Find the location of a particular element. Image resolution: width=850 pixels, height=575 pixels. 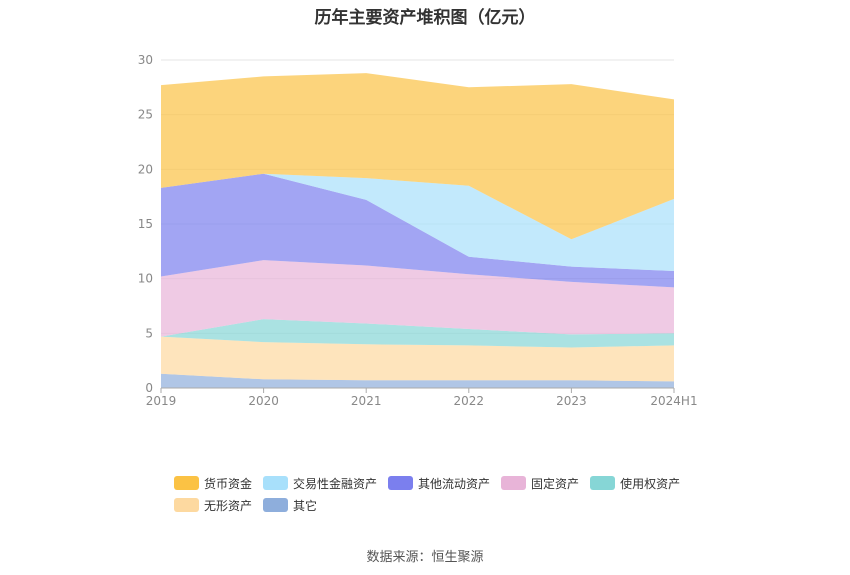

legend-item: 货币资金 is located at coordinates (213, 483).